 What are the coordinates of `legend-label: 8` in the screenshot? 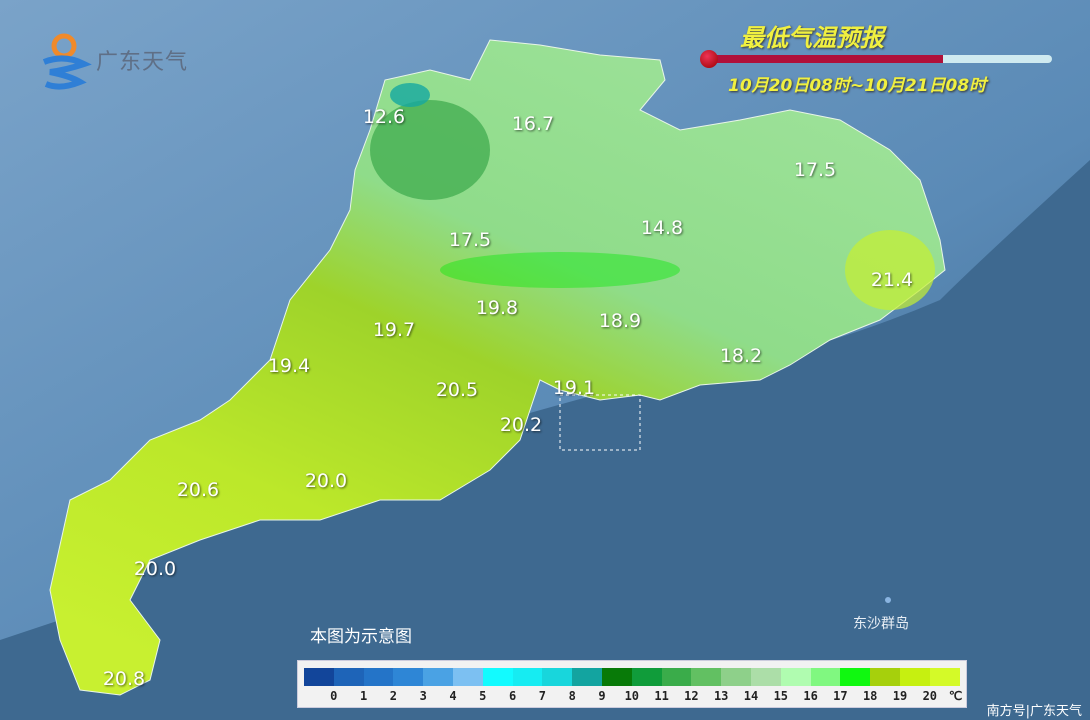 It's located at (572, 696).